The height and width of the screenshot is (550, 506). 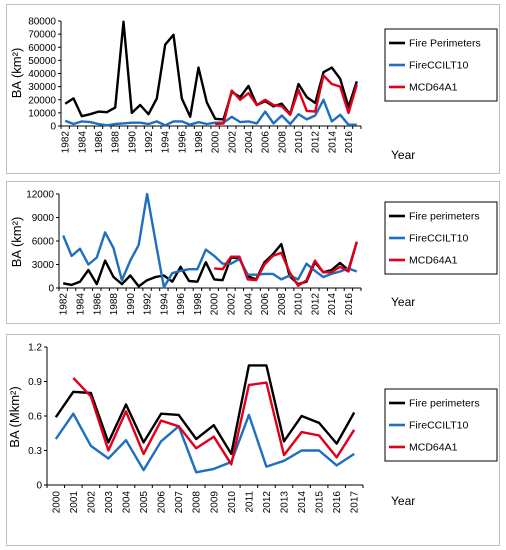 What do you see at coordinates (109, 502) in the screenshot?
I see `x-tick-label: 2003` at bounding box center [109, 502].